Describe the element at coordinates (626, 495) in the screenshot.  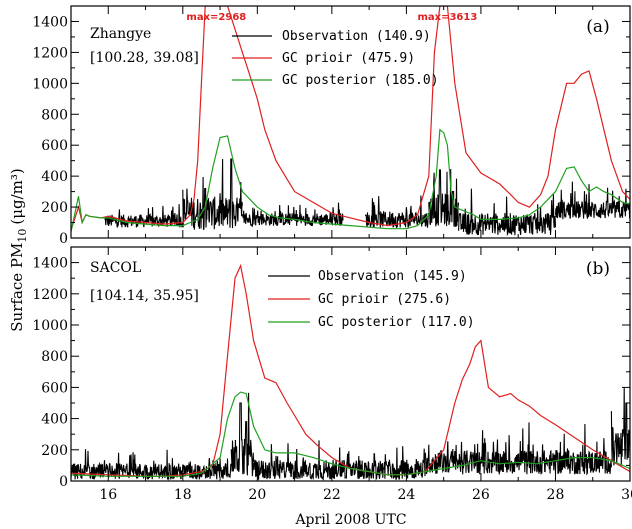
I see `x-tick-label: 30` at that location.